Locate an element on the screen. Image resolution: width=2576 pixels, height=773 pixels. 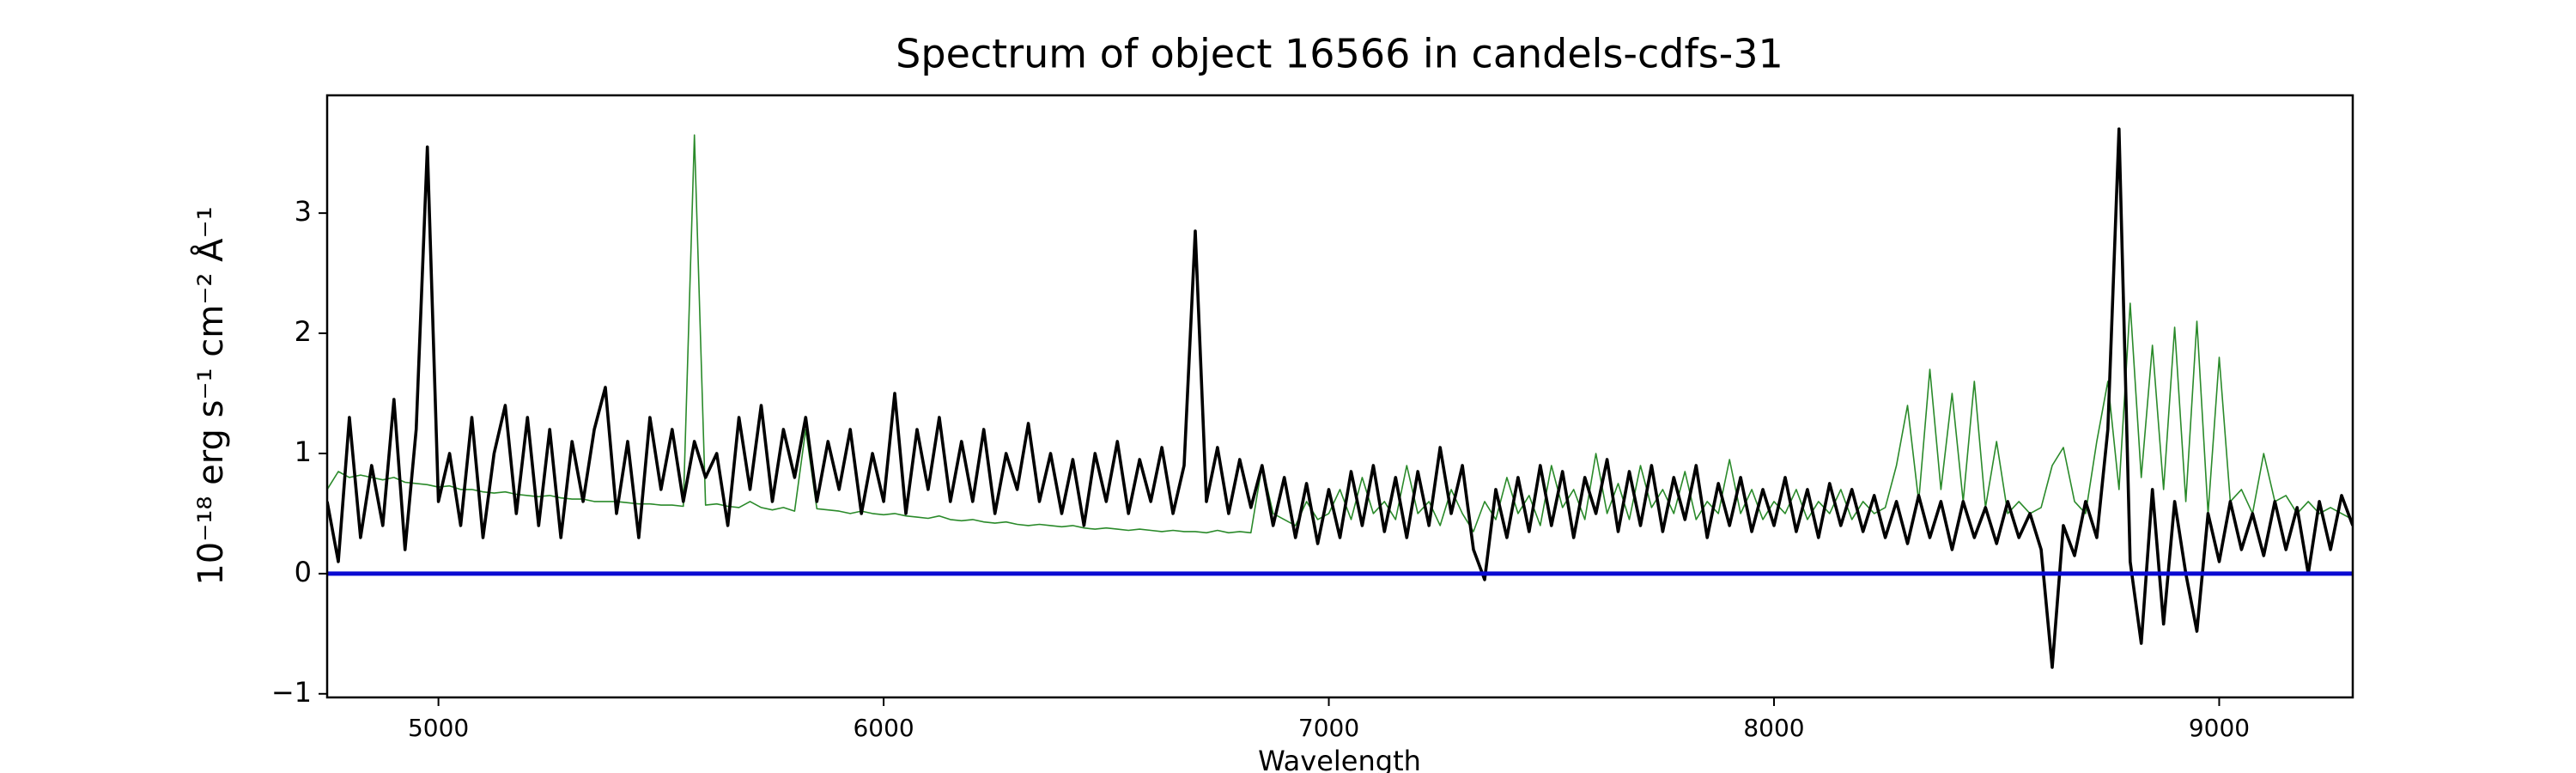
y-tick-label: 3 is located at coordinates (303, 211).